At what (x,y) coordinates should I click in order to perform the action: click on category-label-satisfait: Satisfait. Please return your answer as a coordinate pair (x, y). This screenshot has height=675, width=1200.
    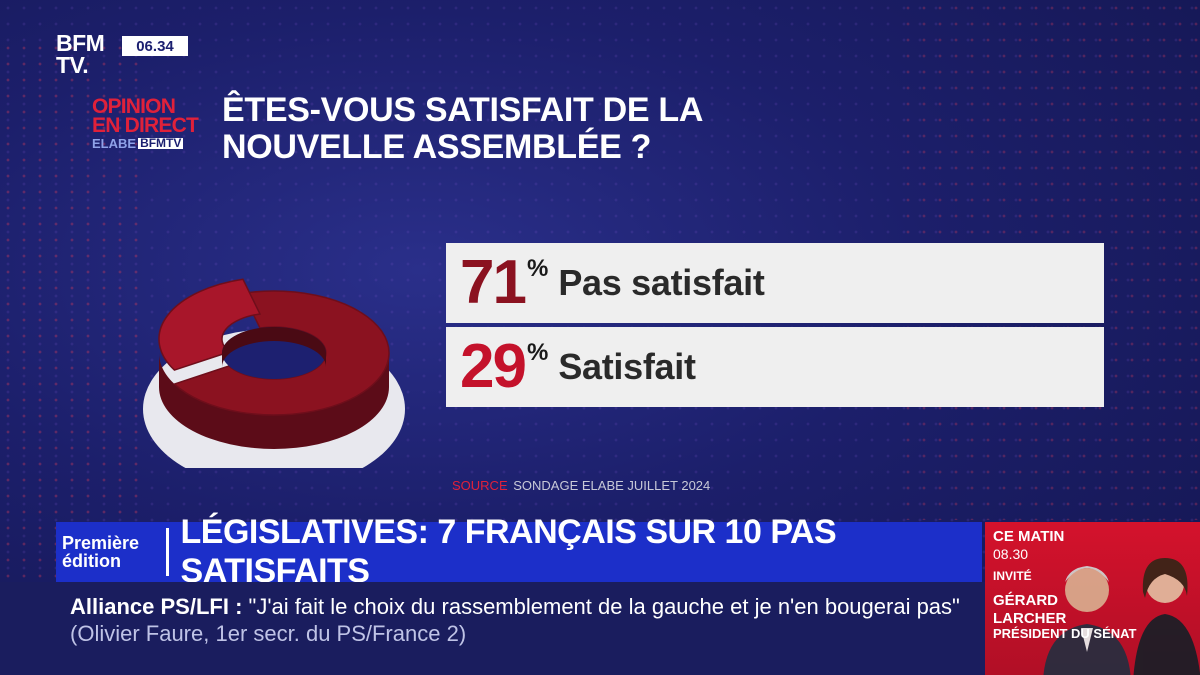
    Looking at the image, I should click on (627, 366).